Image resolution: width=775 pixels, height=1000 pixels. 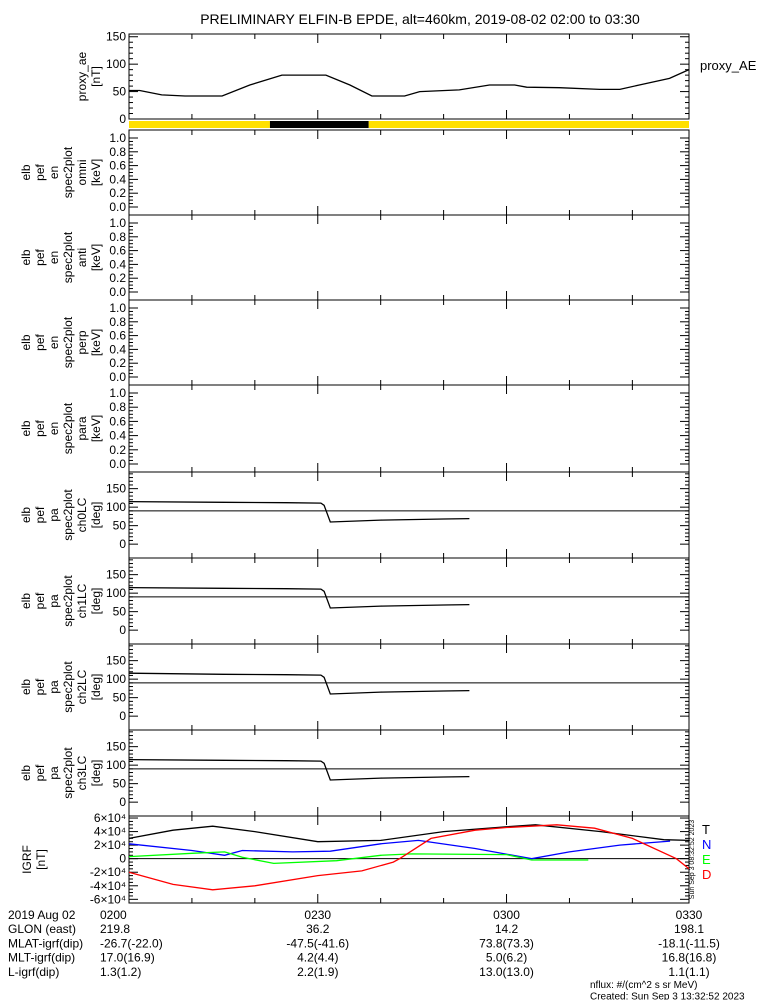 What do you see at coordinates (692, 860) in the screenshot?
I see `creation-side-text: Sun Sep 3 08:32:52 2023` at bounding box center [692, 860].